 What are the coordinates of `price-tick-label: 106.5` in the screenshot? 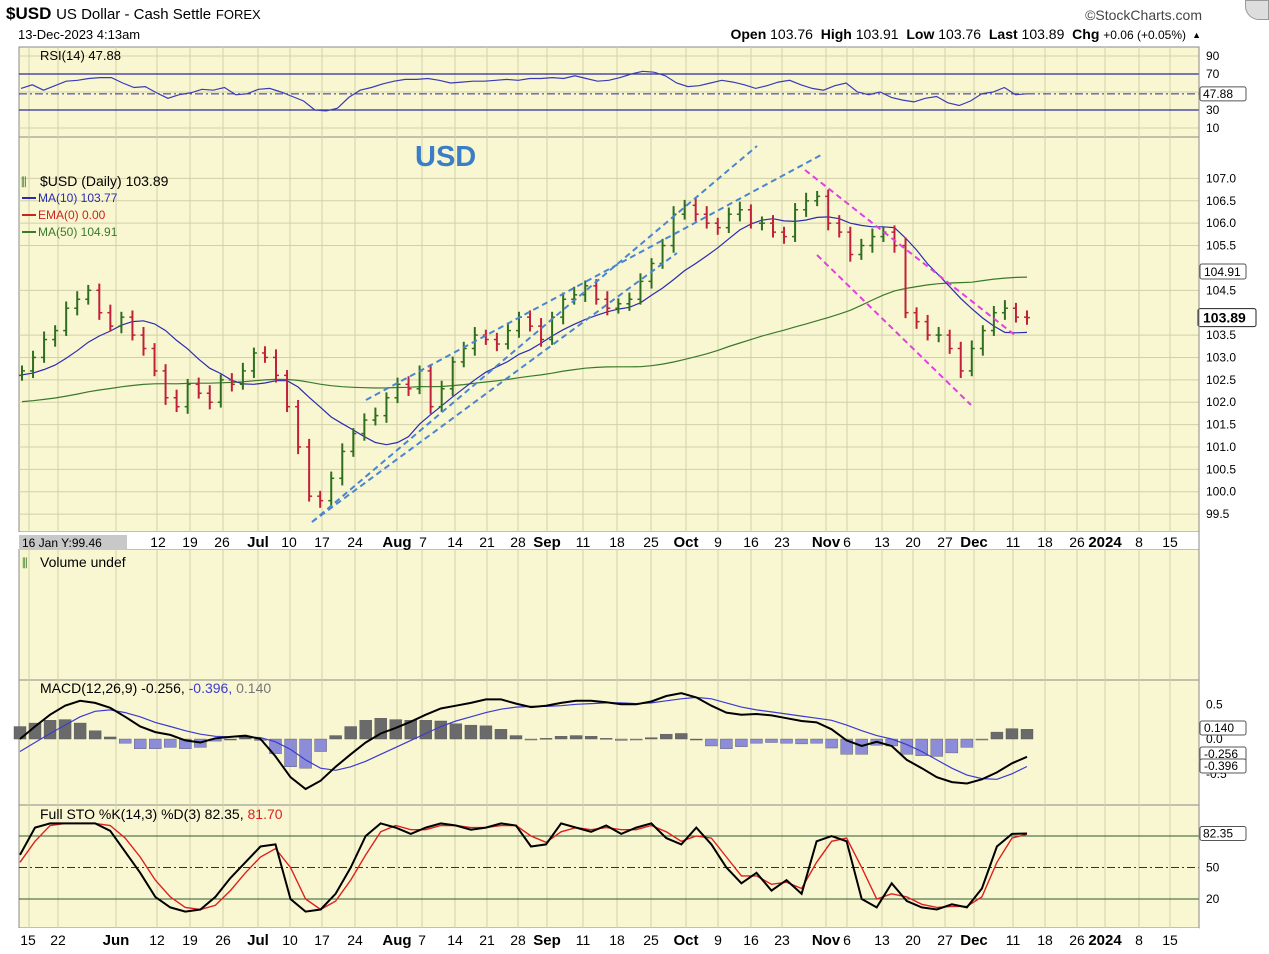 It's located at (1221, 201).